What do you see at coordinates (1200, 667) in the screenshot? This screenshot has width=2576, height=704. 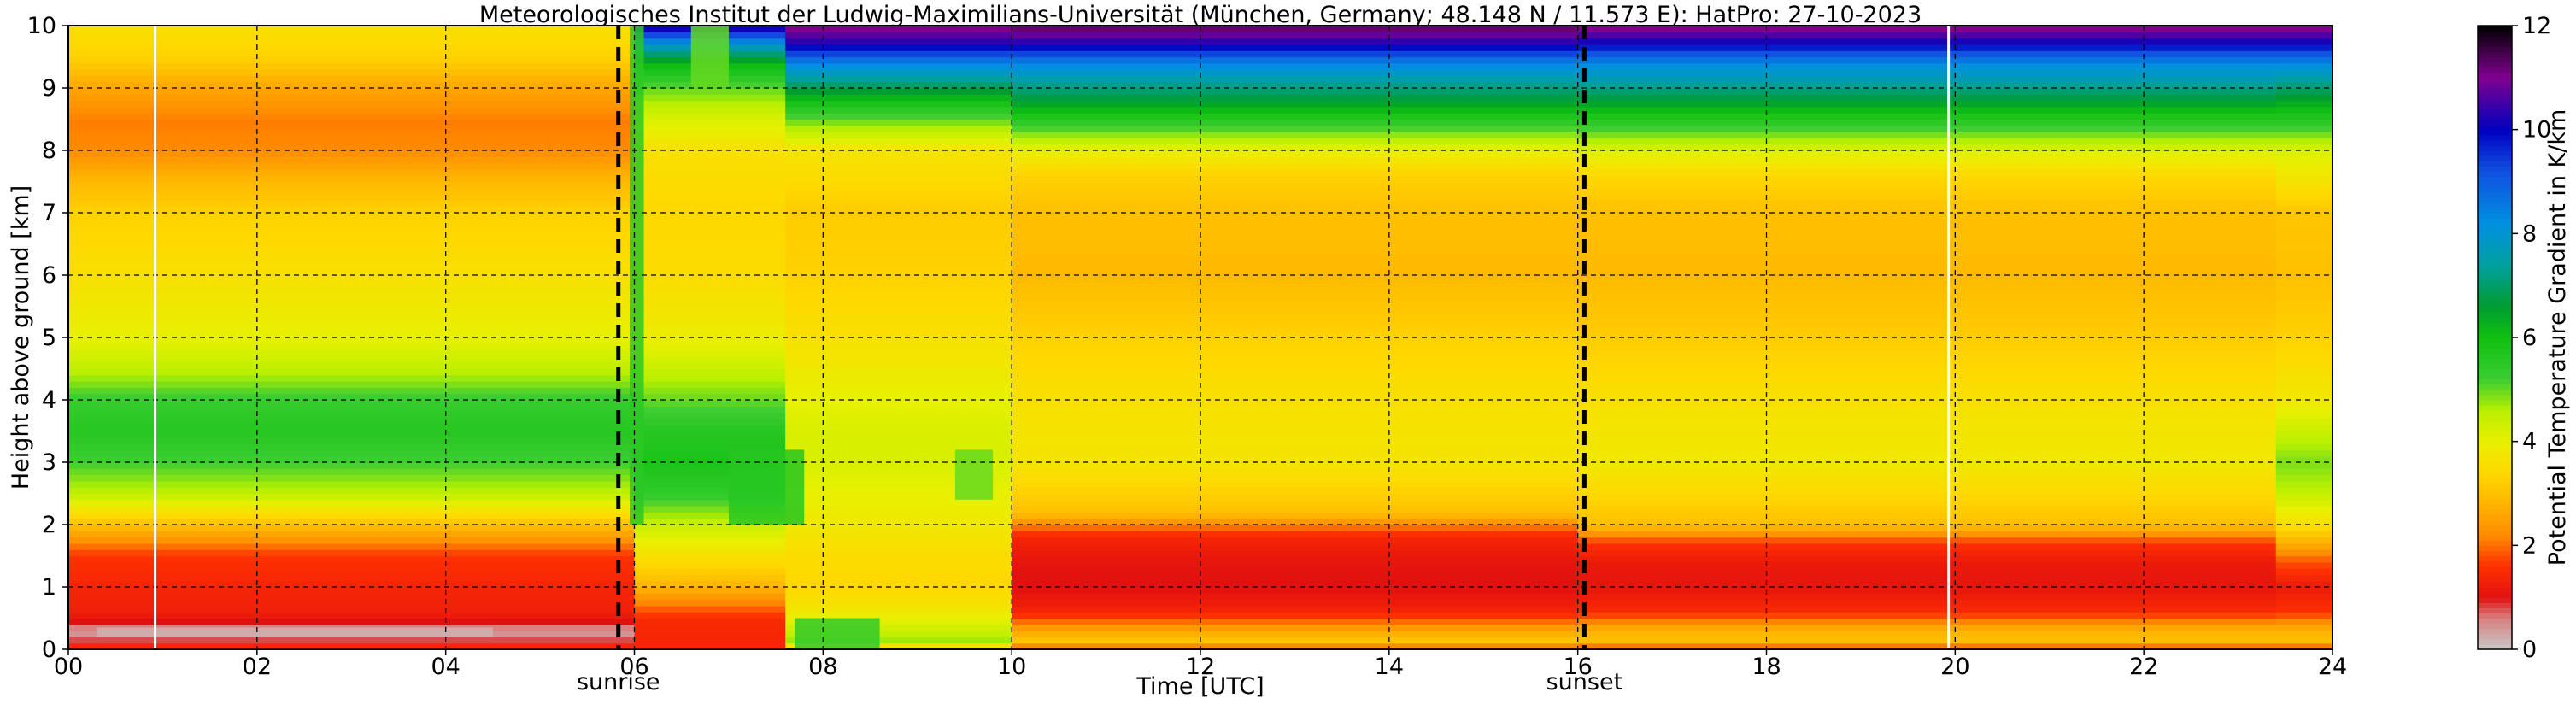 I see `x-tick-label: 12` at bounding box center [1200, 667].